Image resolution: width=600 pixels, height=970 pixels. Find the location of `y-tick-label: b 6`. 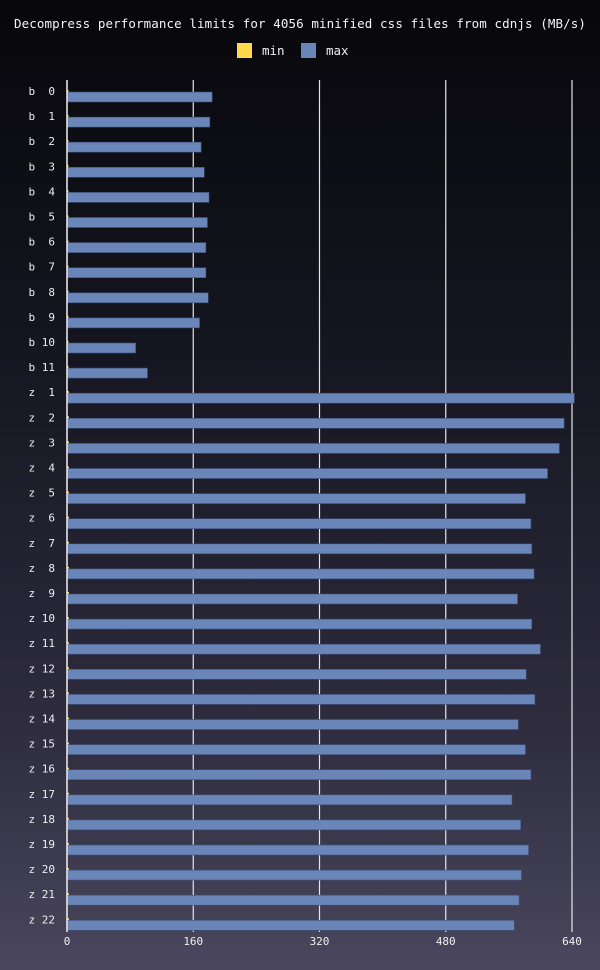

y-tick-label: b 6 is located at coordinates (42, 242).